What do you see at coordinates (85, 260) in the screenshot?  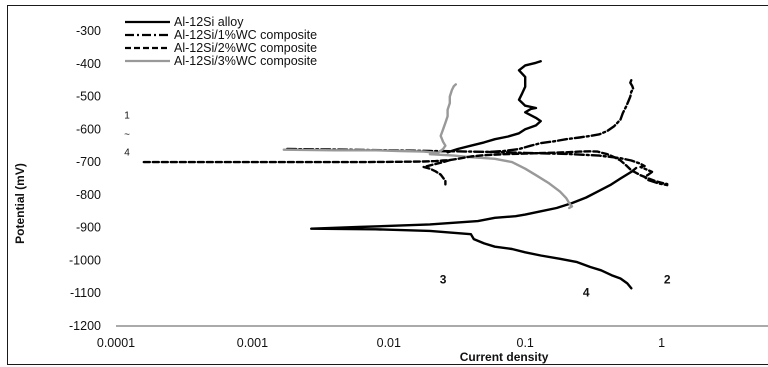 I see `y-tick-label: -1000` at bounding box center [85, 260].